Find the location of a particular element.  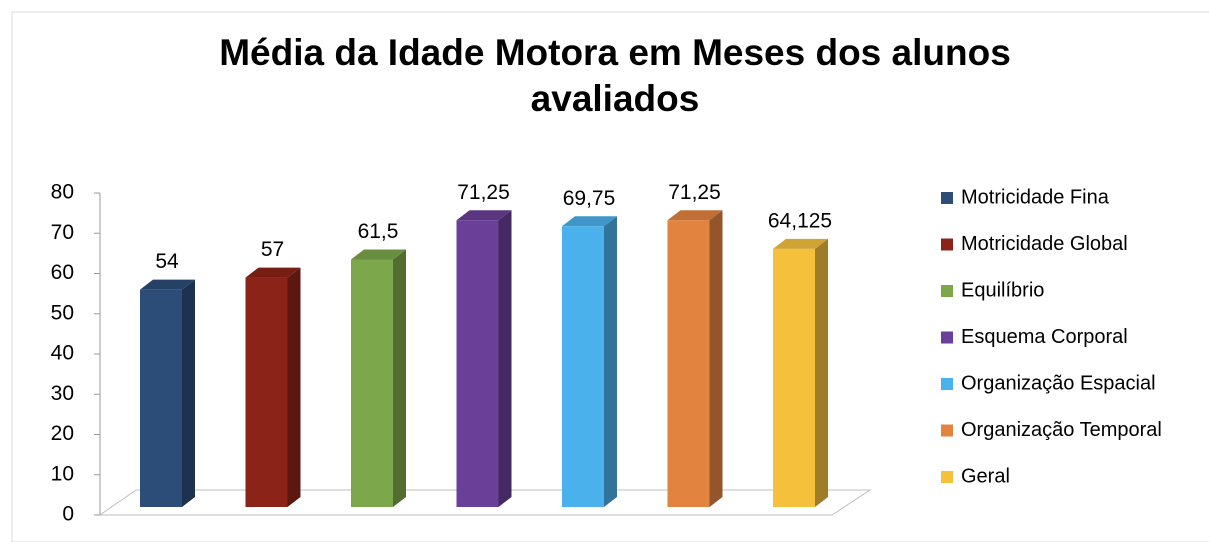

legend-label: Esquema Corporal is located at coordinates (1044, 337).